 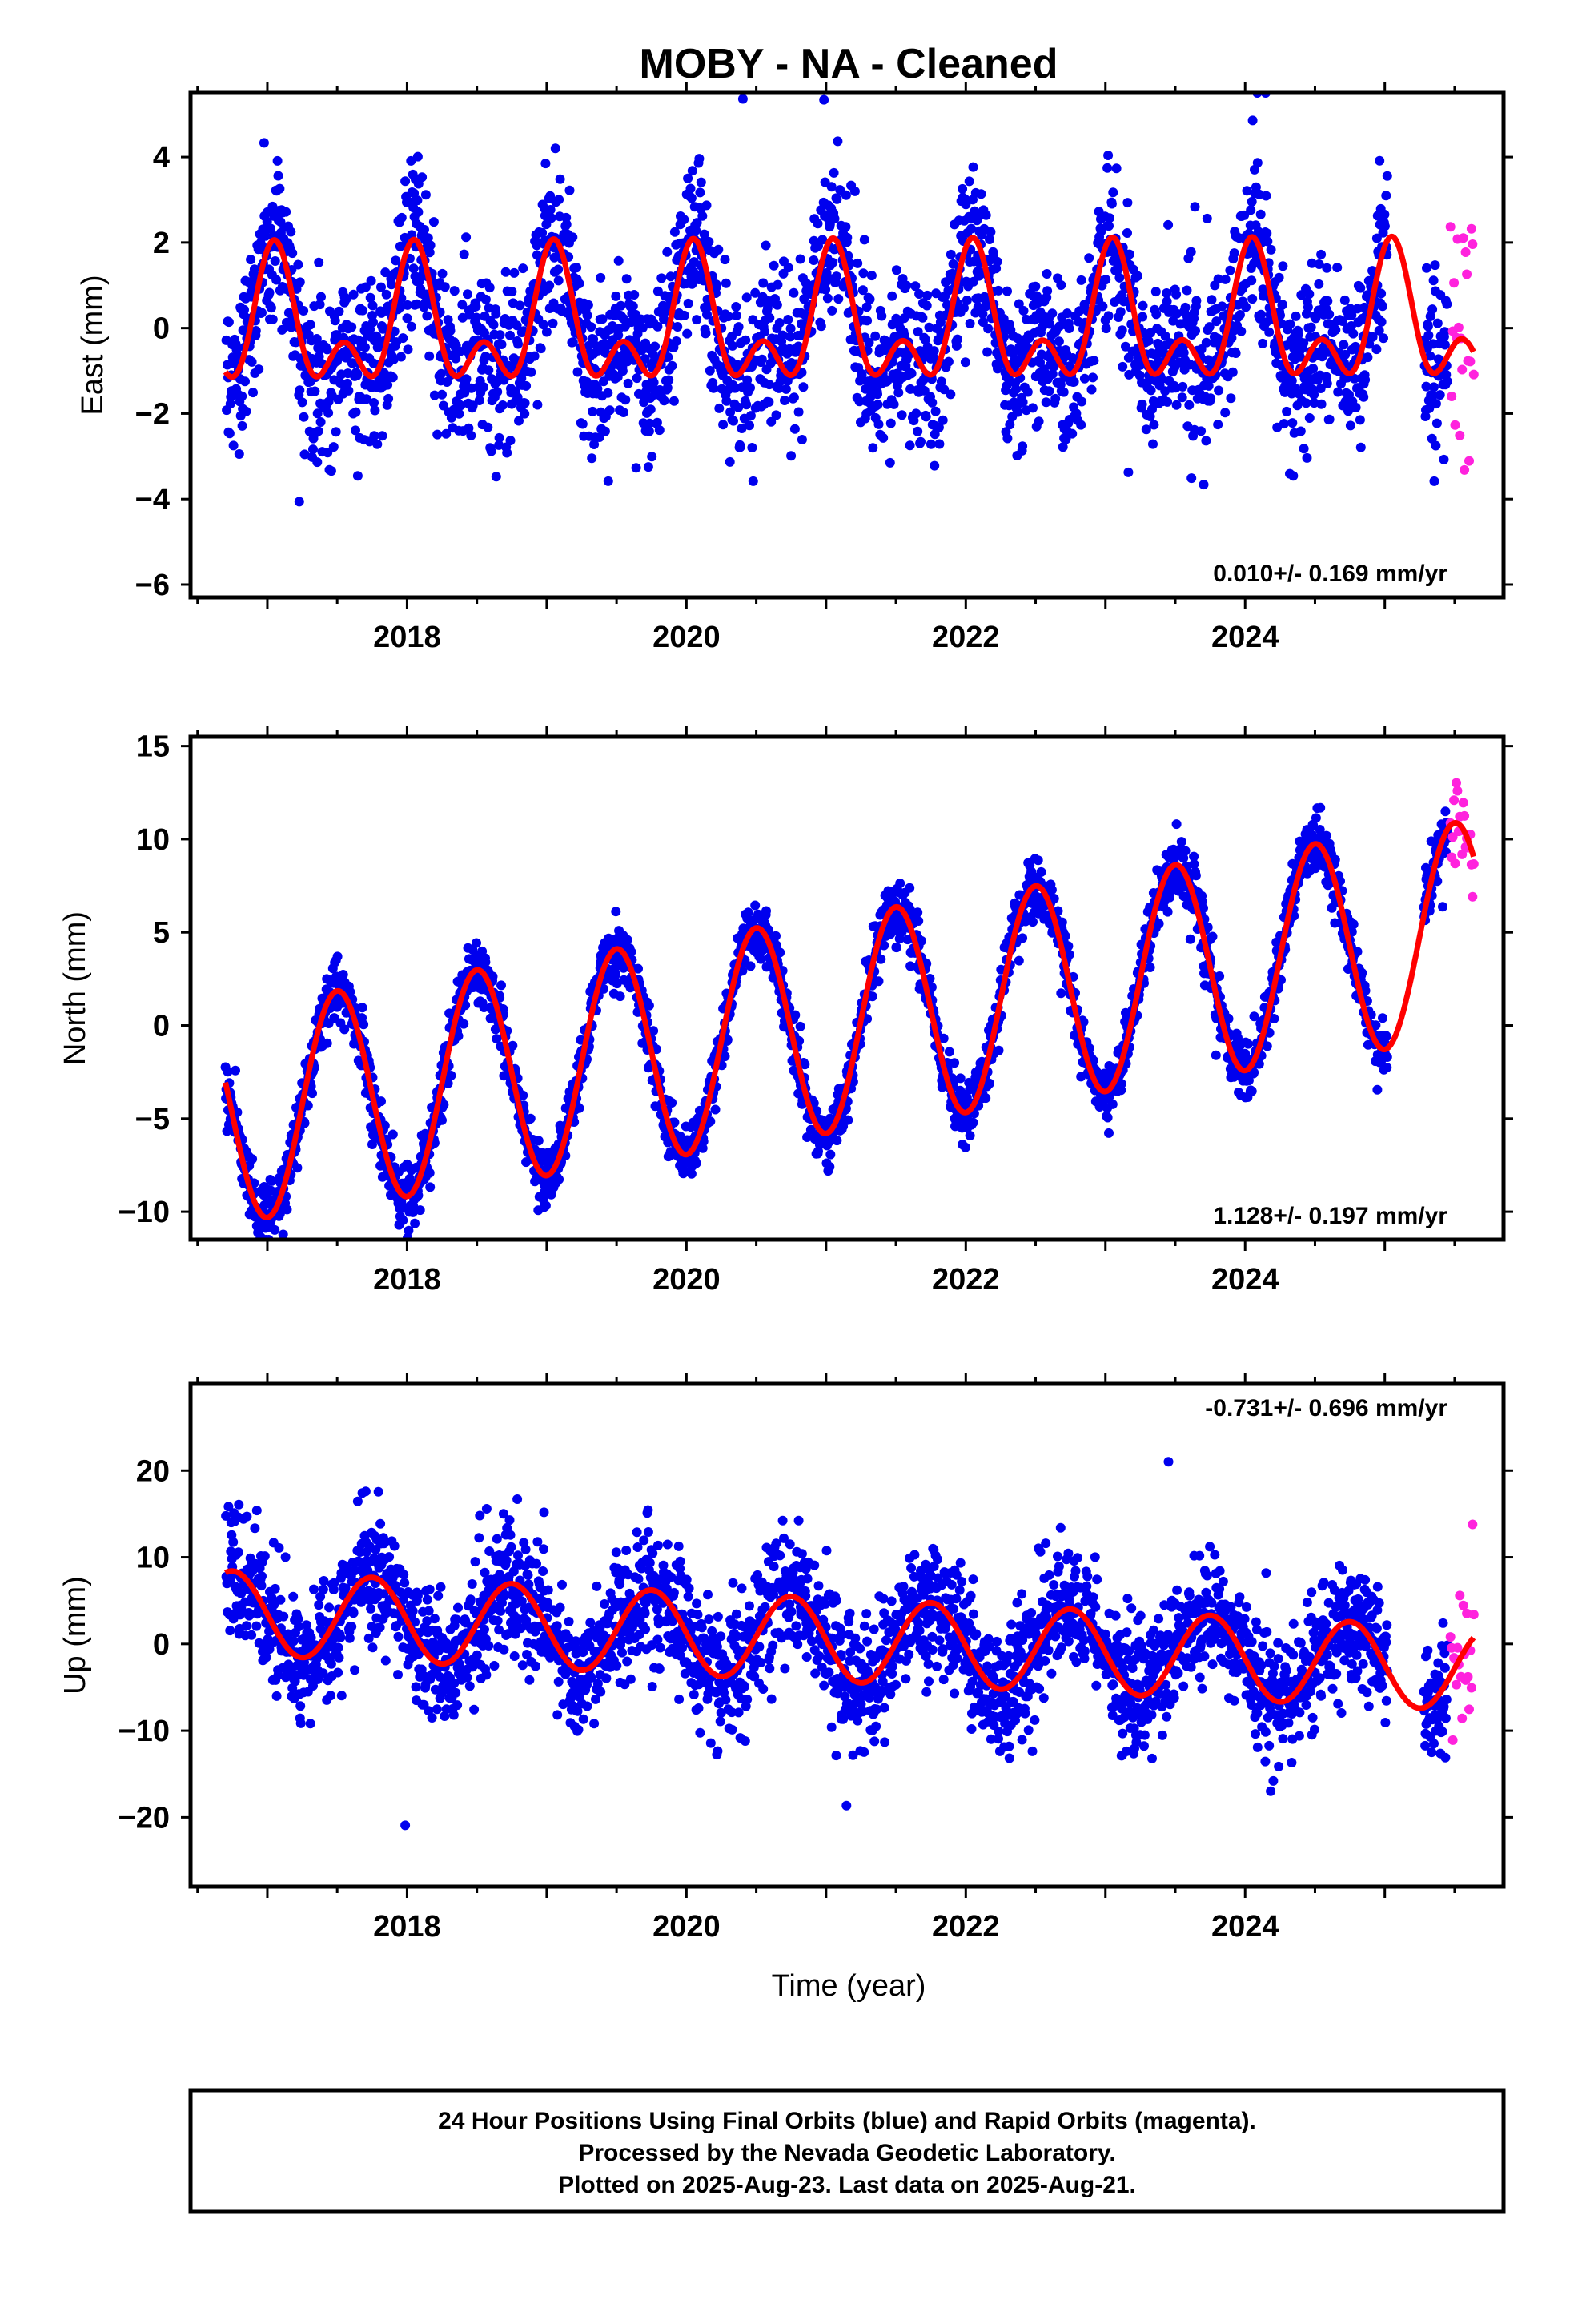 What do you see at coordinates (1330, 574) in the screenshot?
I see `east-rate-label: 0.010+/- 0.169 mm/yr` at bounding box center [1330, 574].